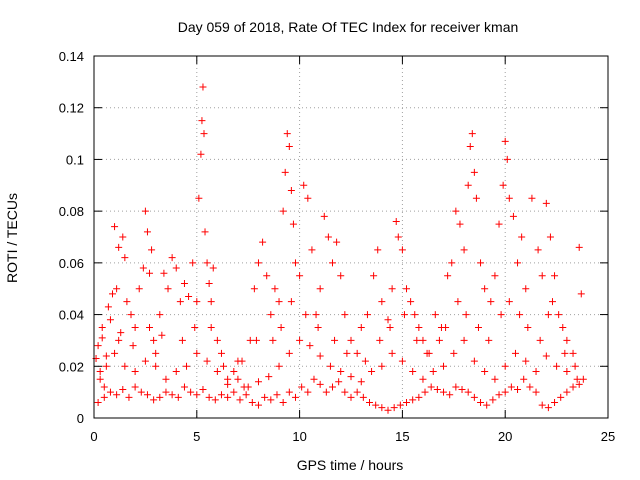 This screenshot has height=480, width=640. Describe the element at coordinates (71, 263) in the screenshot. I see `y-tick-label: 0.06` at that location.